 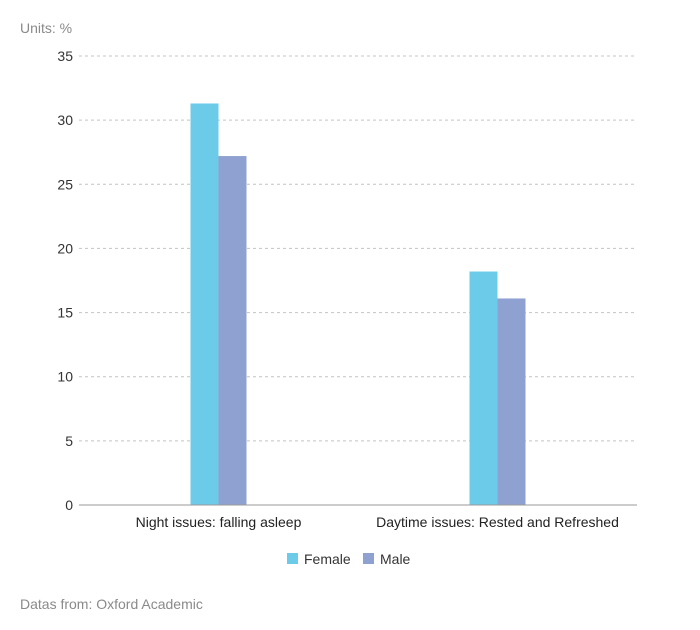 I want to click on category-label: Night issues: falling asleep, so click(x=219, y=522).